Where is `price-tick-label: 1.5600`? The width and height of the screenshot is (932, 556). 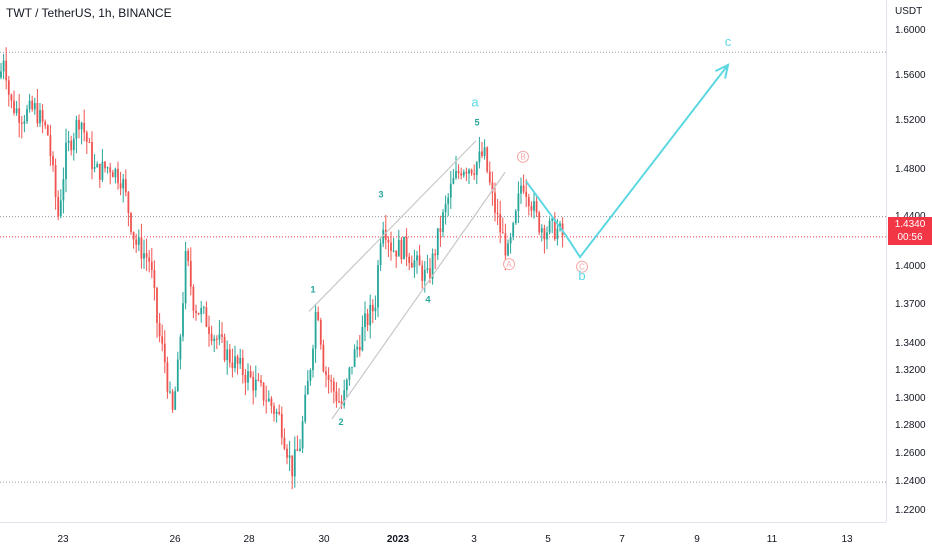
price-tick-label: 1.5600 is located at coordinates (910, 75).